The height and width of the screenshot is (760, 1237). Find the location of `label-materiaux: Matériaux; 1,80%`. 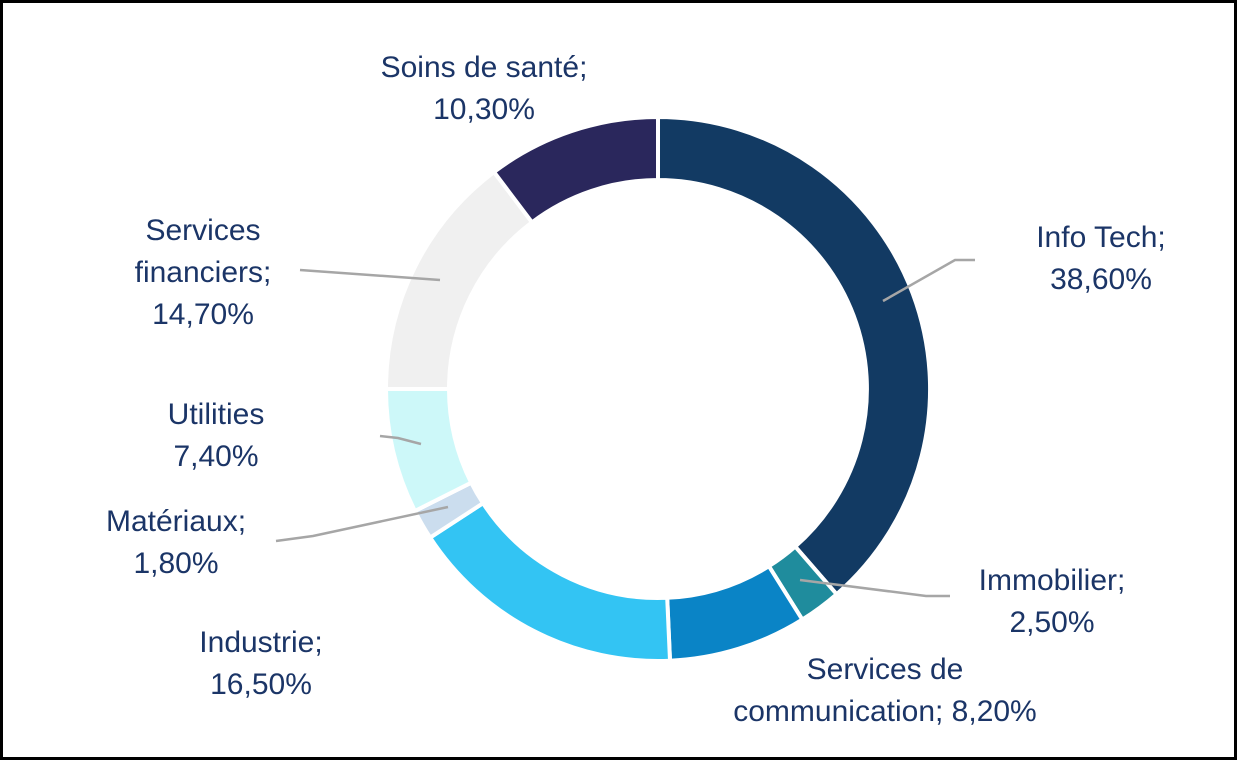

label-materiaux: Matériaux; 1,80% is located at coordinates (176, 542).